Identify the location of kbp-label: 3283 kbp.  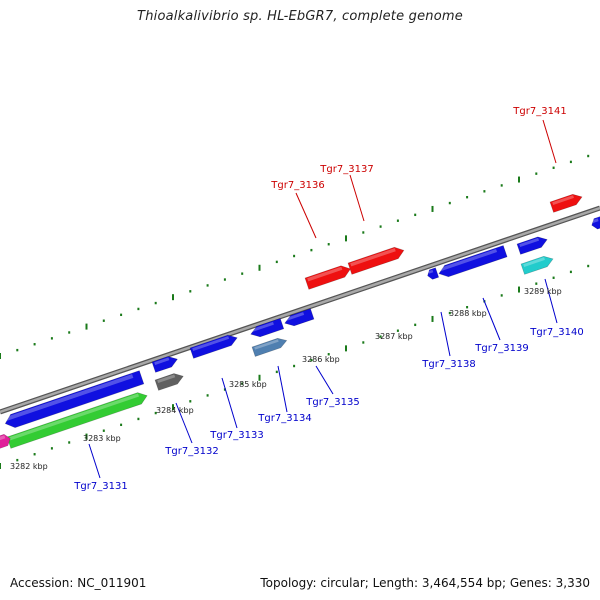
(102, 438).